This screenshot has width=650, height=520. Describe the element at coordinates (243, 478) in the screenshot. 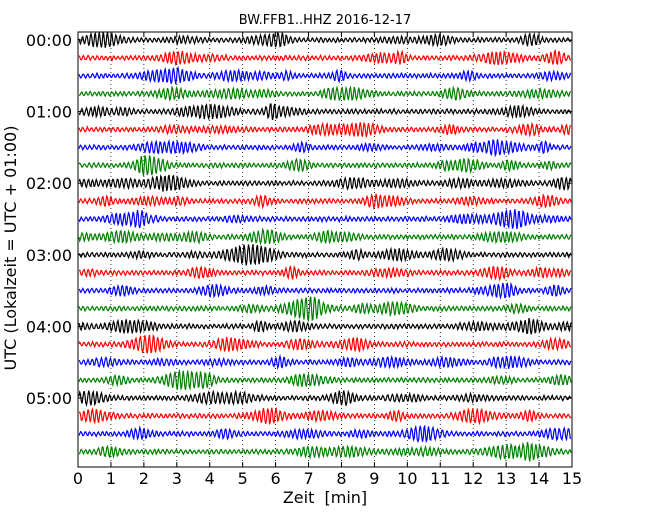

I see `x-tick-label: 5` at that location.